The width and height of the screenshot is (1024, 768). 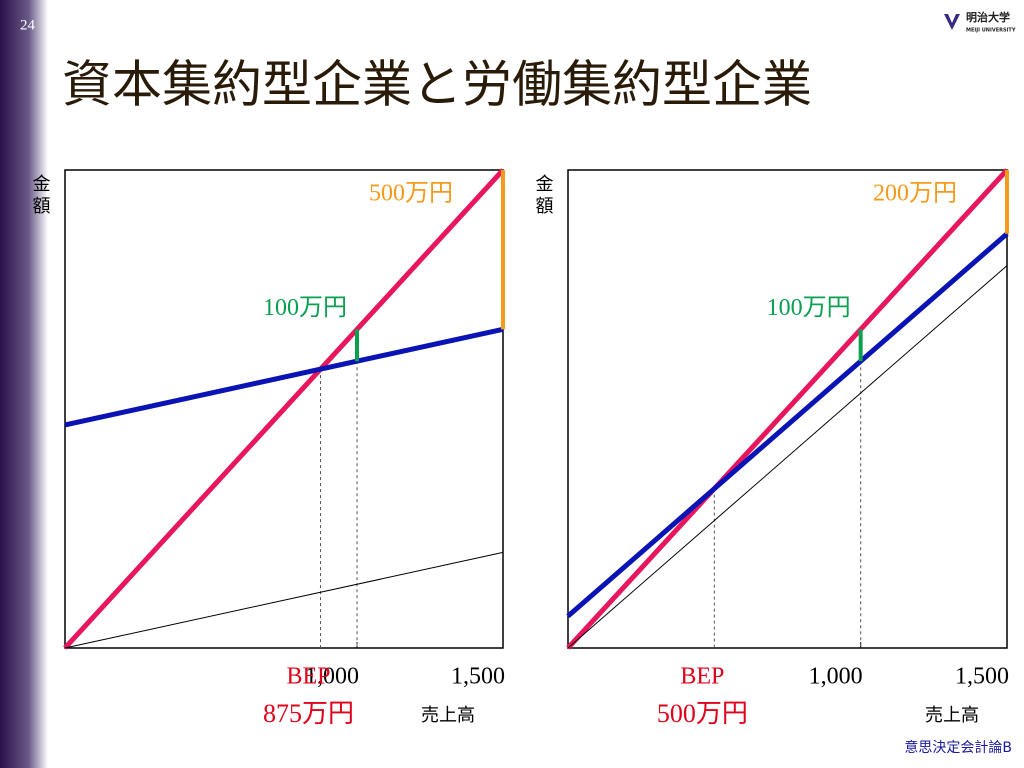 I want to click on bep-value-label: 875万円, so click(x=308, y=713).